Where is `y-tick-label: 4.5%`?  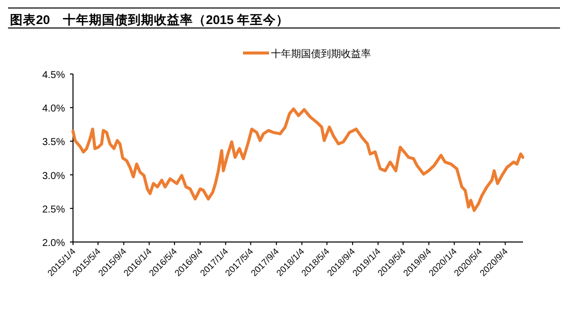 y-tick-label: 4.5% is located at coordinates (54, 75).